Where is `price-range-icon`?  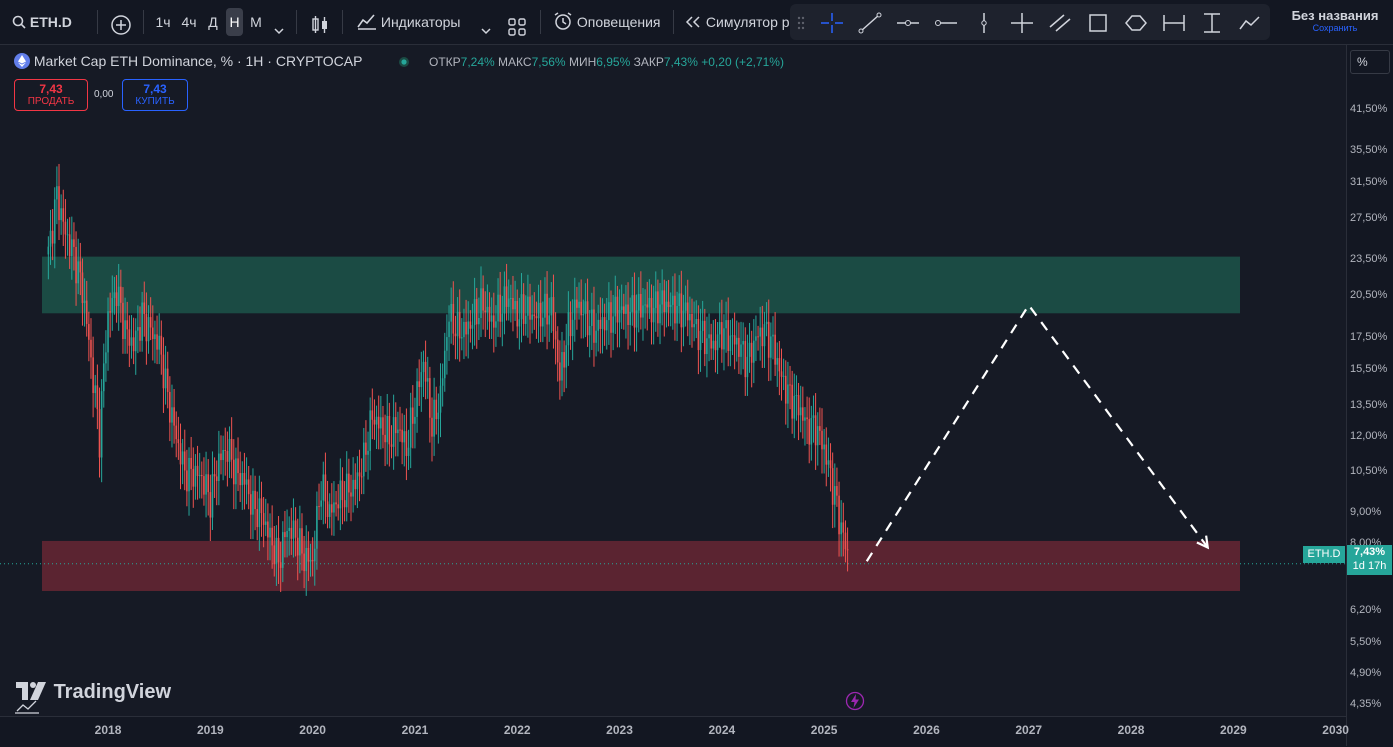 price-range-icon is located at coordinates (1212, 23).